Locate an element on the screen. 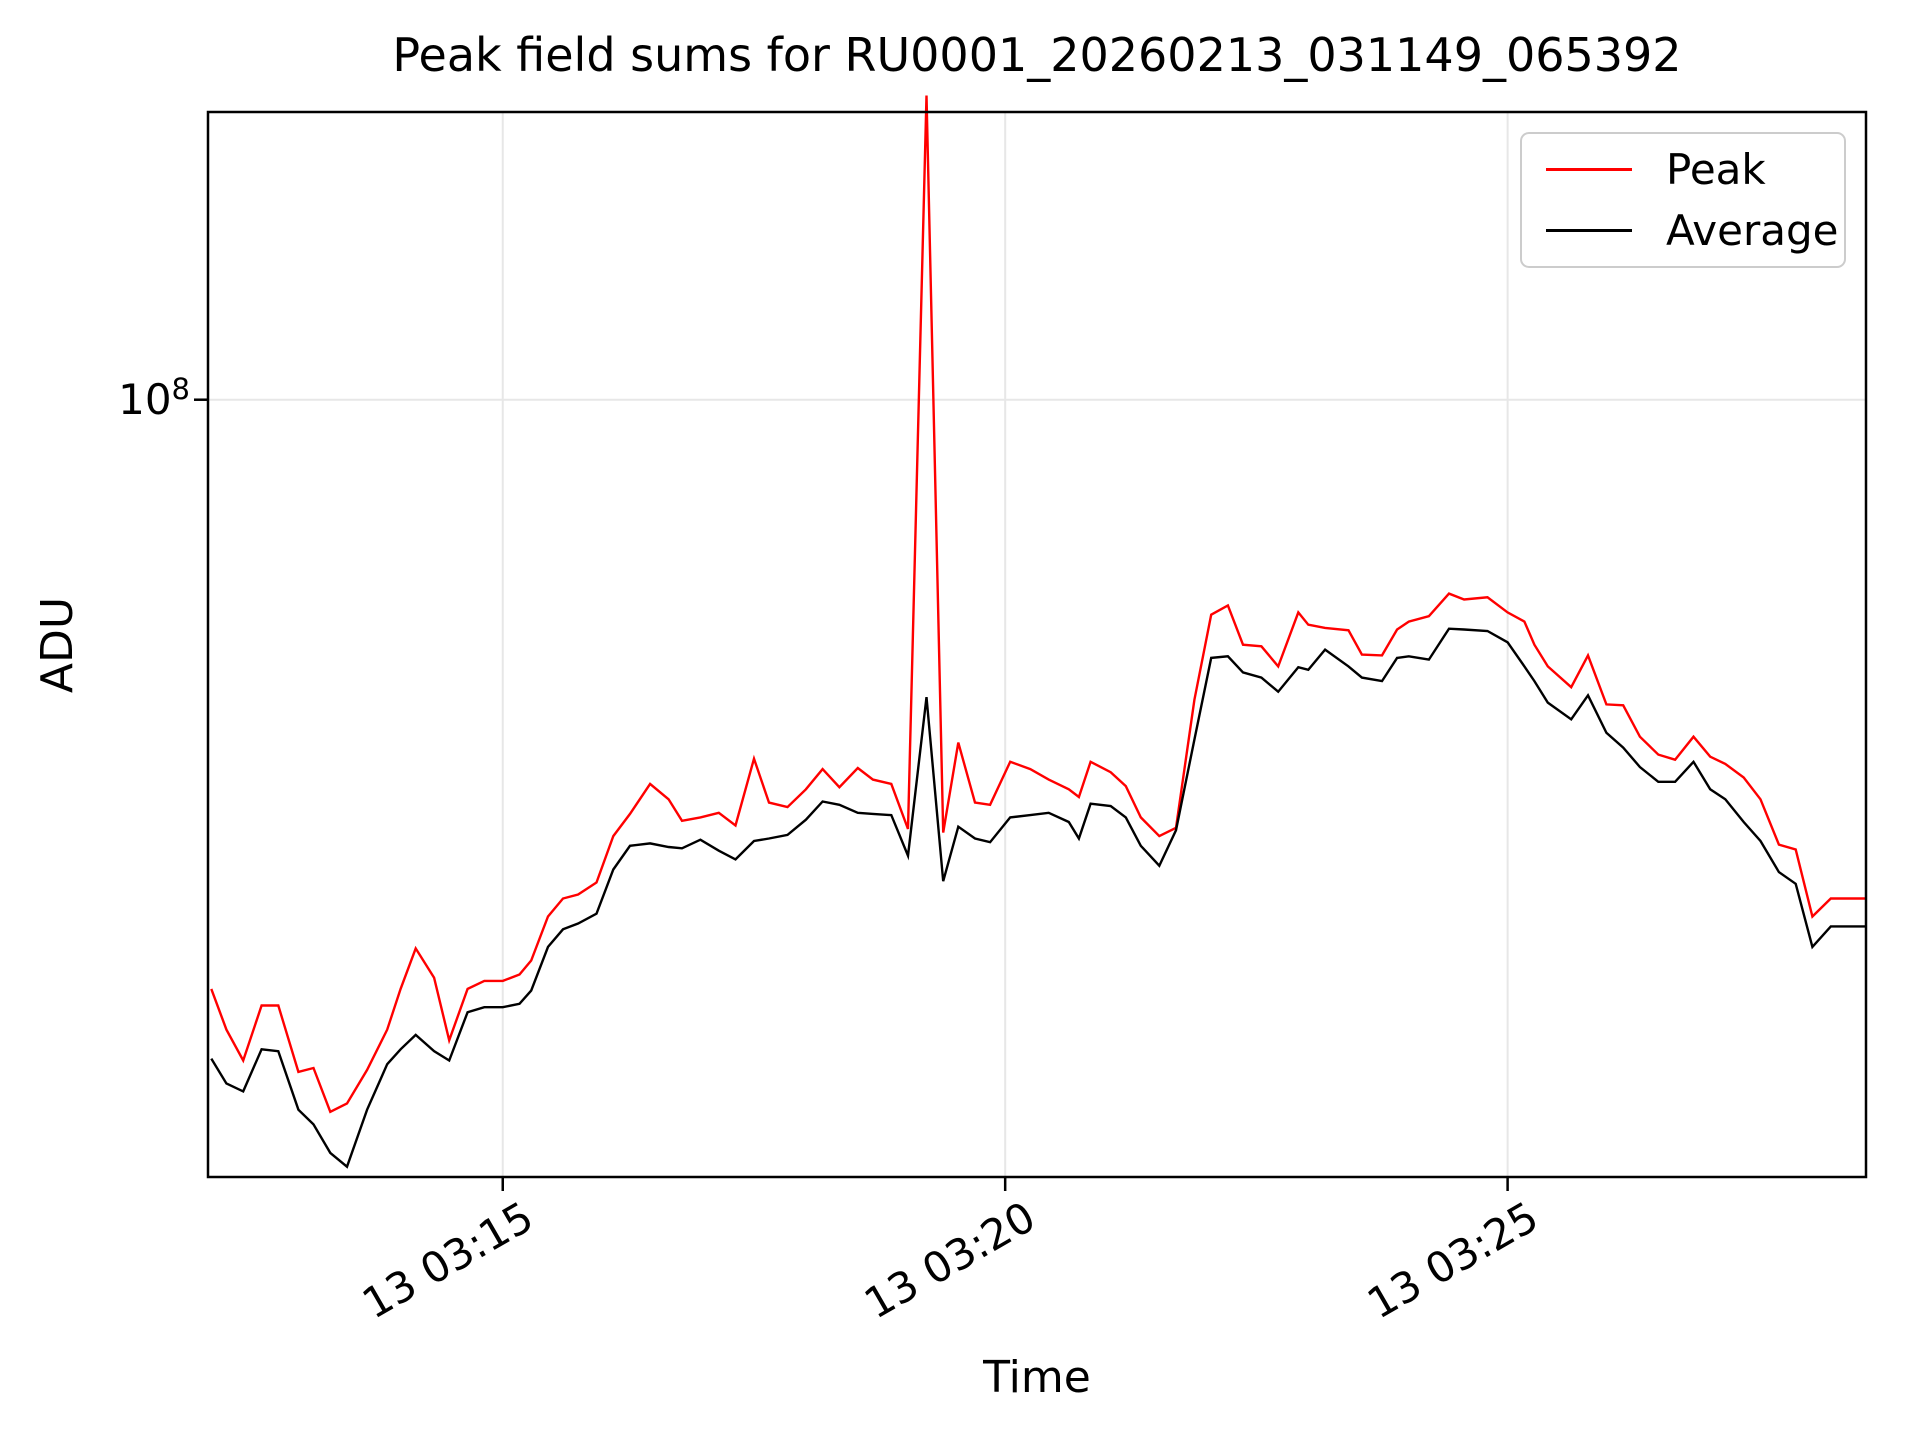 The image size is (1920, 1440). y-tick-base: 10 is located at coordinates (145, 399).